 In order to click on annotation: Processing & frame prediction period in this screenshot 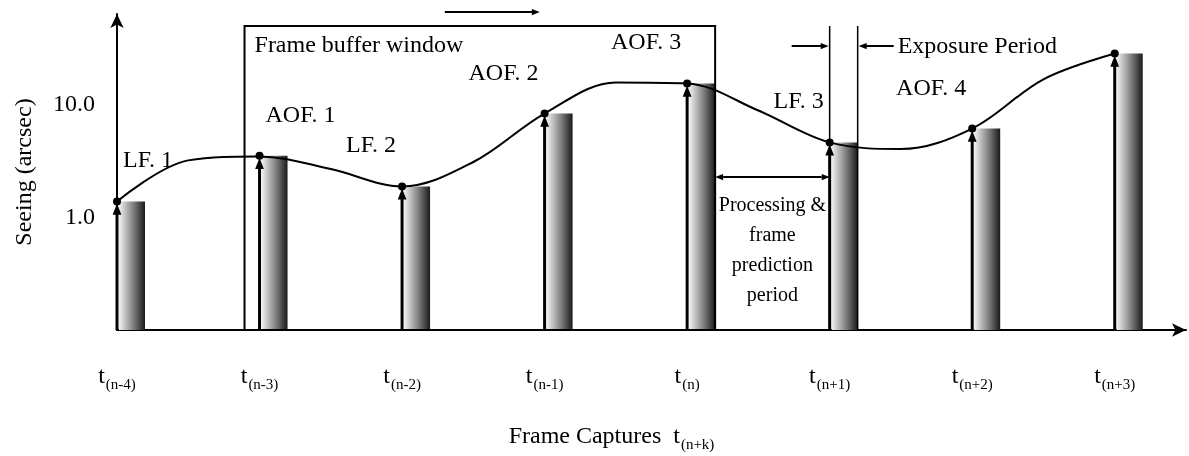, I will do `click(772, 250)`.